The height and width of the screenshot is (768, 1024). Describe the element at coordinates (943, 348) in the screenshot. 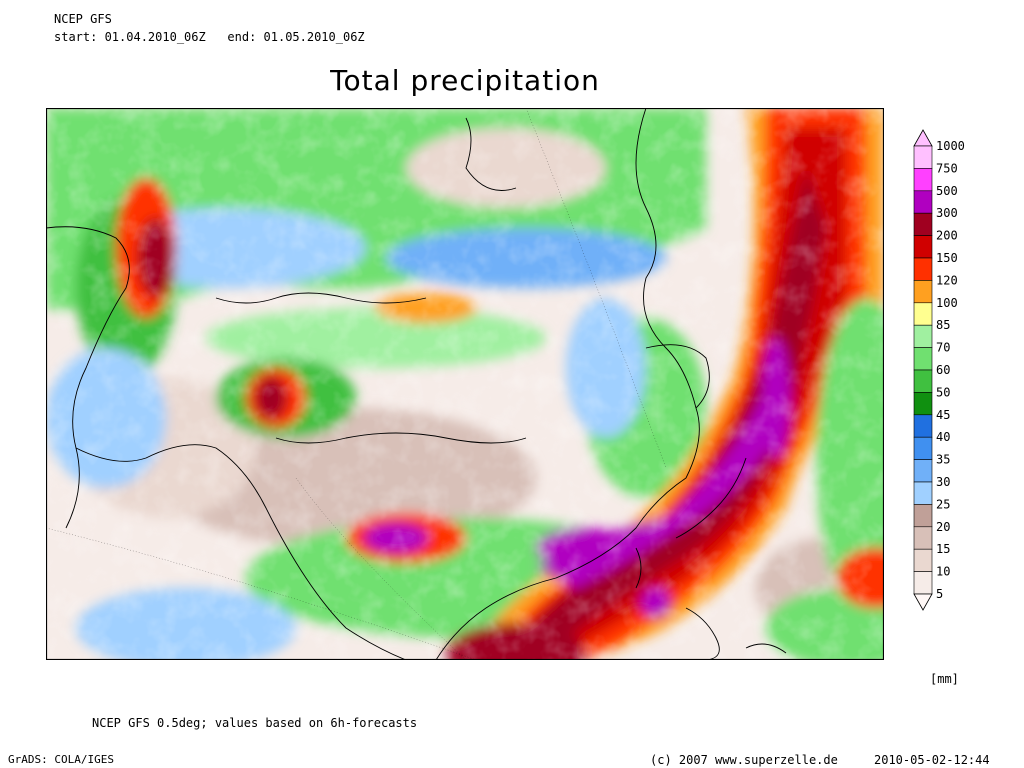

I see `colorbar-label: 70` at that location.